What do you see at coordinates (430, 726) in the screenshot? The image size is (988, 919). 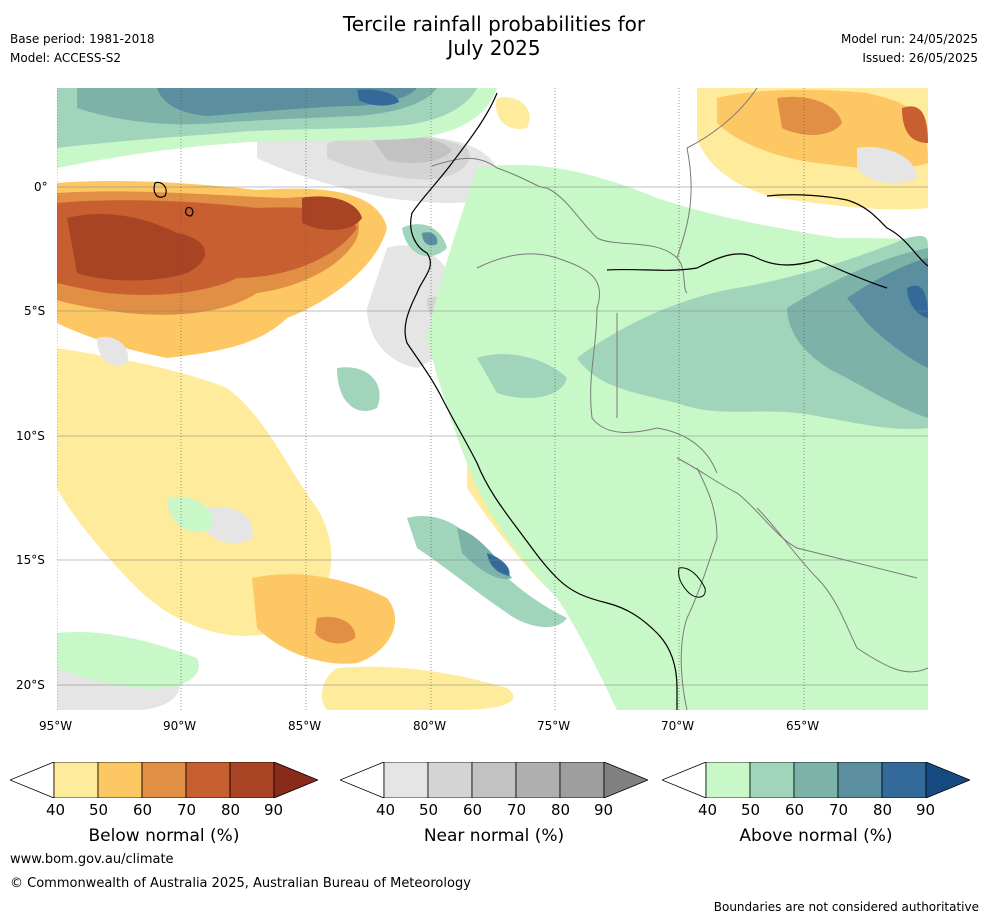 I see `lon-label-80w: 80°W` at bounding box center [430, 726].